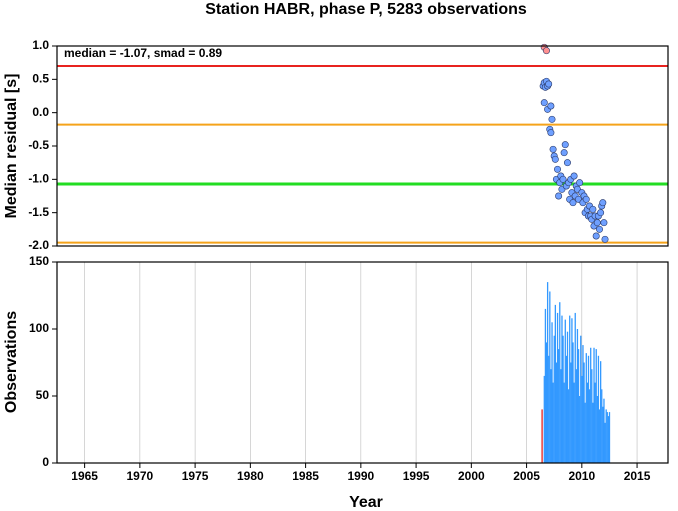 This screenshot has width=678, height=511. Describe the element at coordinates (143, 53) in the screenshot. I see `annotation: median = -1.07, smad = 0.89` at that location.